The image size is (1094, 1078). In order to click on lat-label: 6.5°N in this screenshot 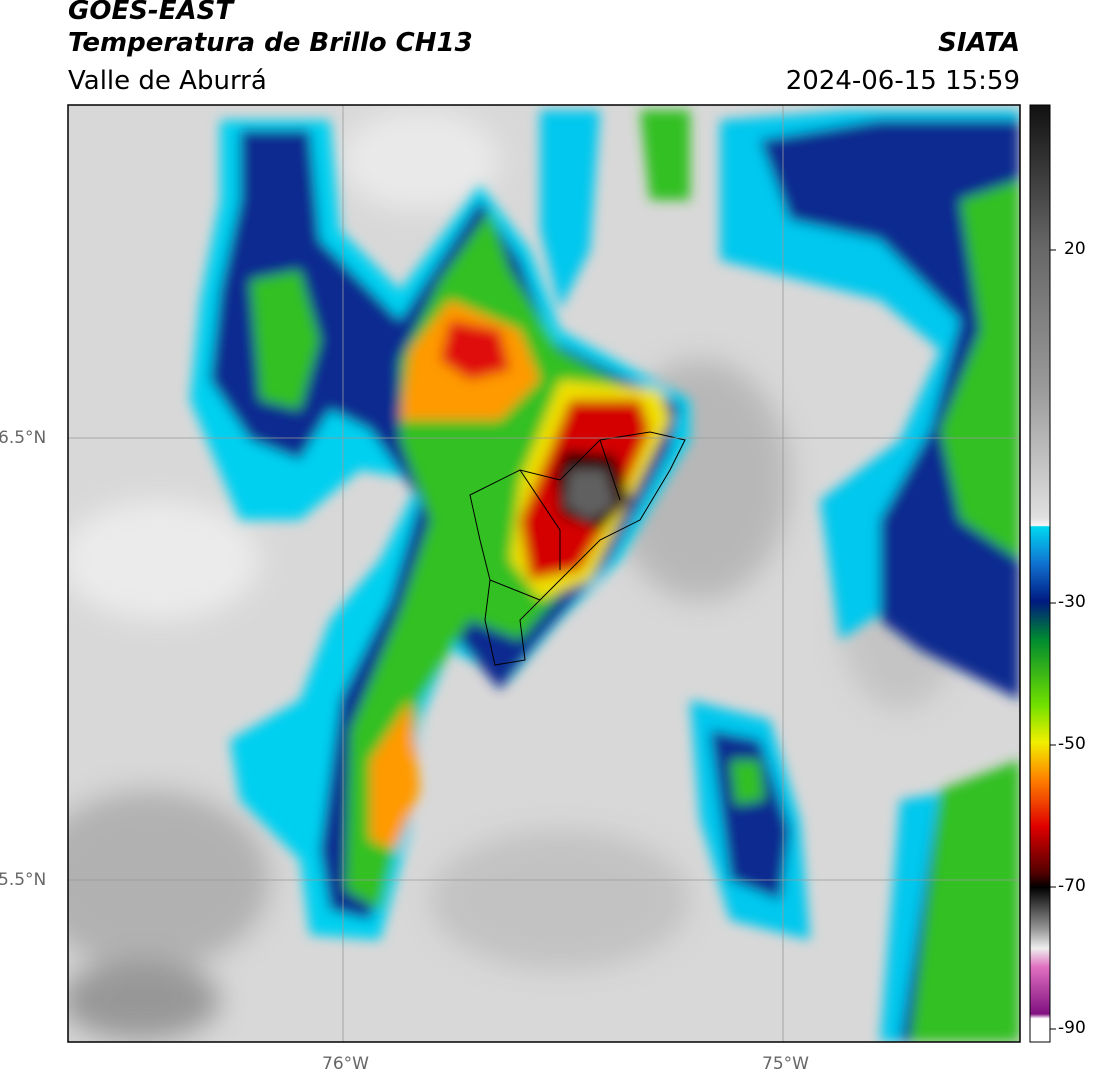, I will do `click(23, 438)`.